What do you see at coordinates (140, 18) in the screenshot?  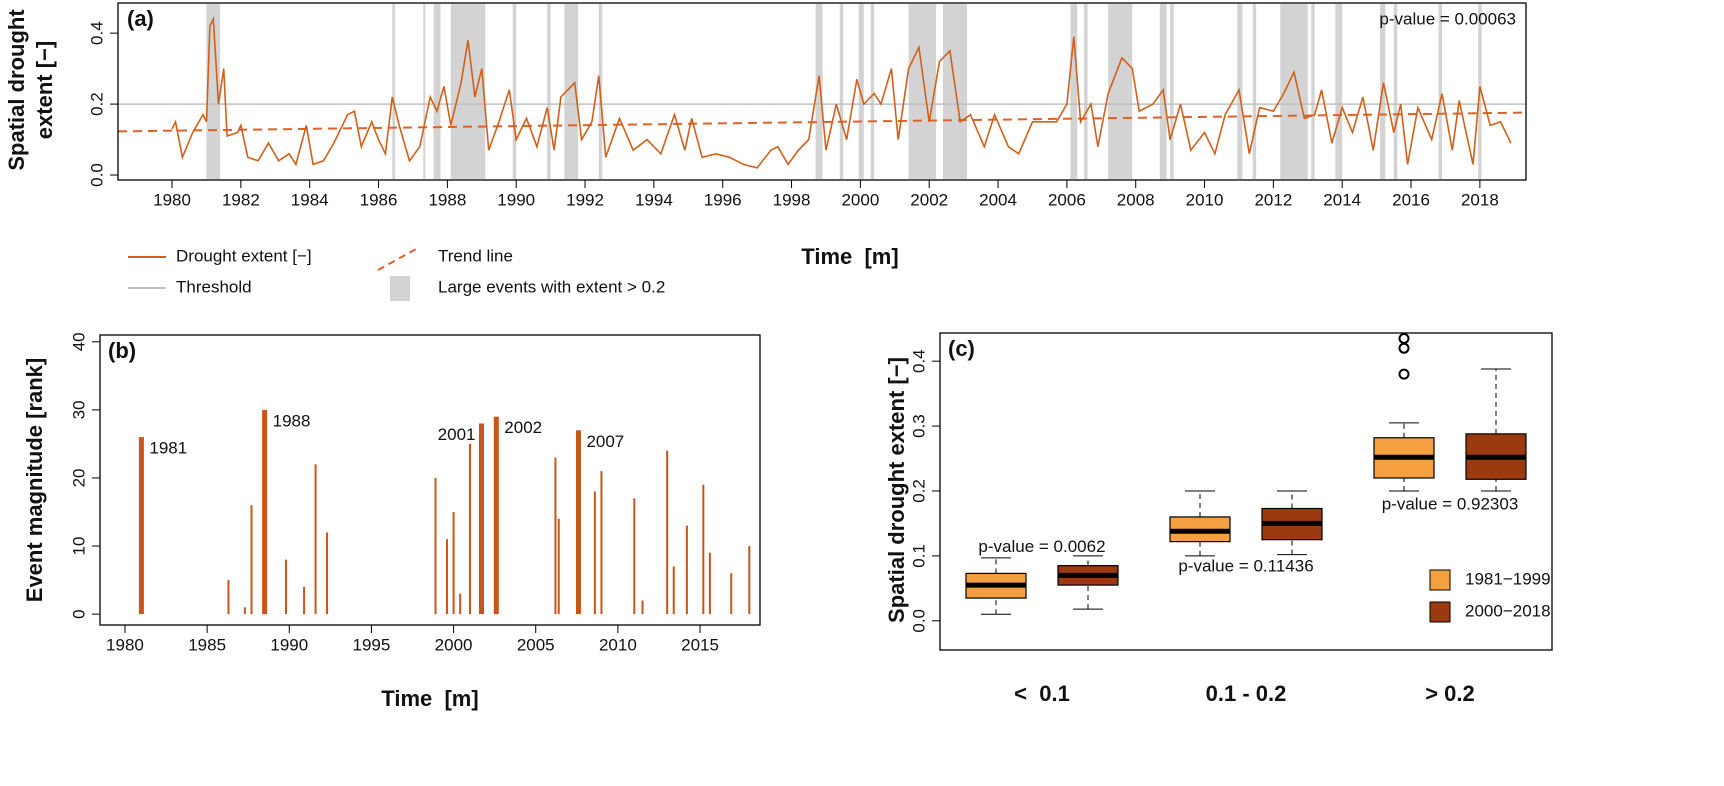 I see `panel-label: (a)` at bounding box center [140, 18].